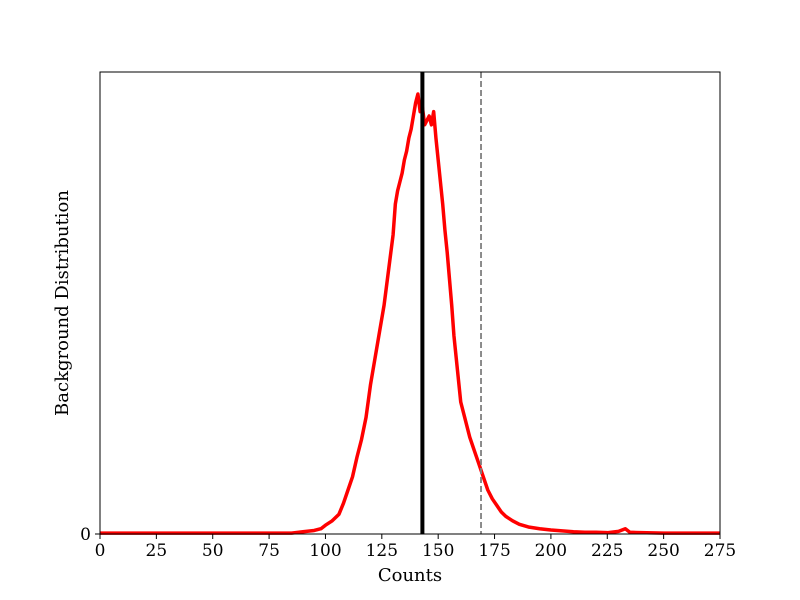  I want to click on y-tick-label: 0, so click(85, 535).